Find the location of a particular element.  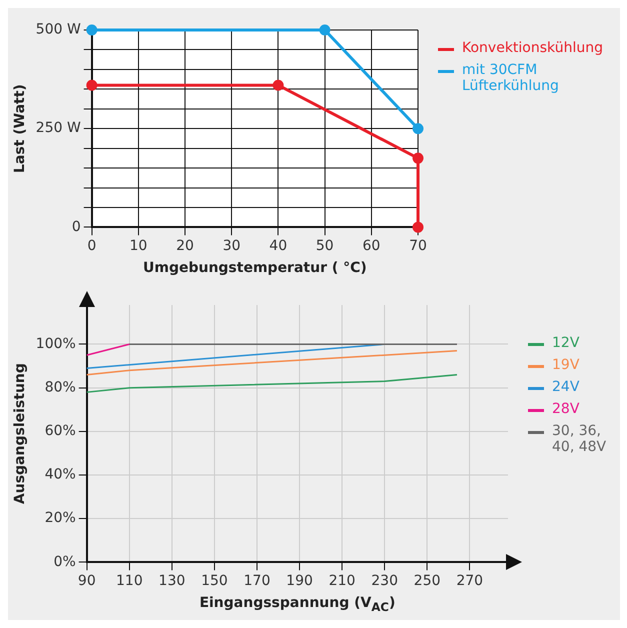

y-axis-title: Last (Watt) is located at coordinates (20, 129).